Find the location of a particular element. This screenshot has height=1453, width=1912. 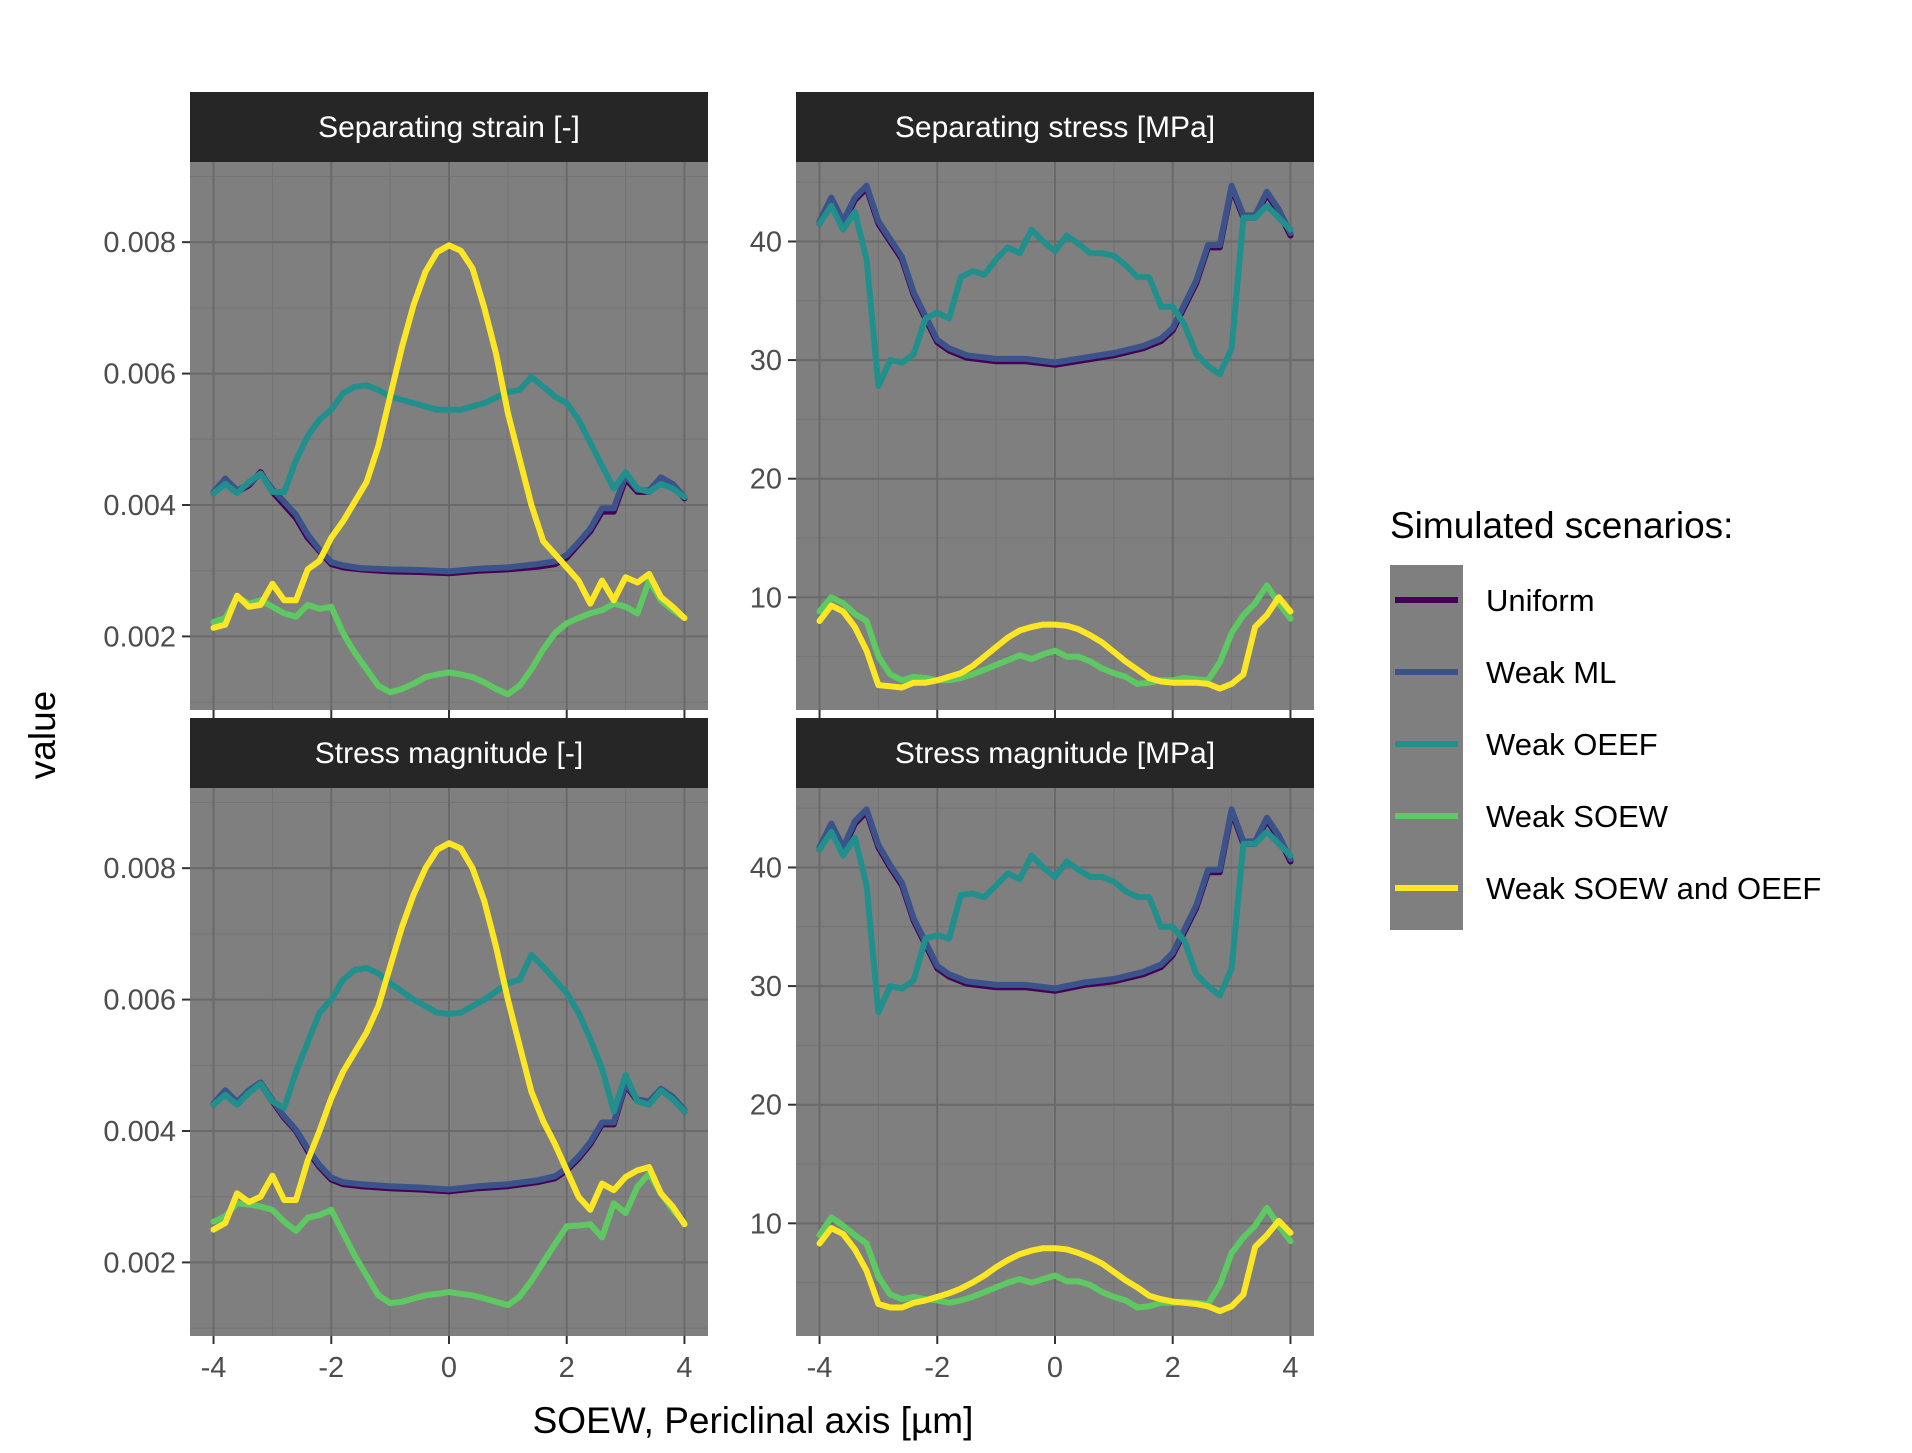

panel-title: Stress magnitude [MPa] is located at coordinates (1055, 753).